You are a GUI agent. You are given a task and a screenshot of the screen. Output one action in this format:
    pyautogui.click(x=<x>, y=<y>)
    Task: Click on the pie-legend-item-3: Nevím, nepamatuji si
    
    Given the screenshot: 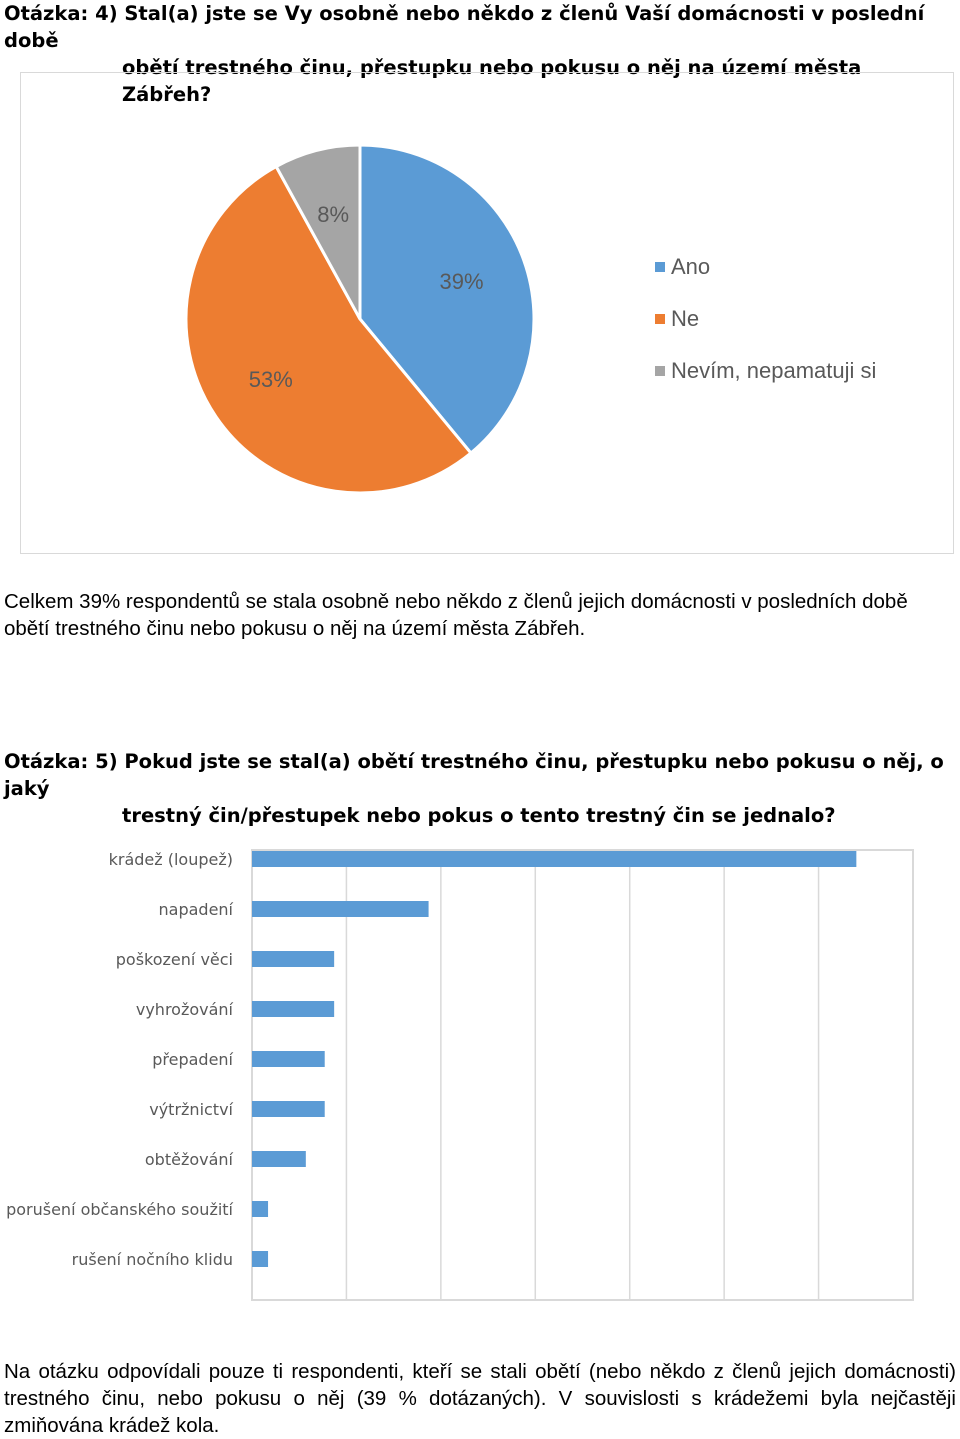 What is the action you would take?
    pyautogui.click(x=765, y=371)
    